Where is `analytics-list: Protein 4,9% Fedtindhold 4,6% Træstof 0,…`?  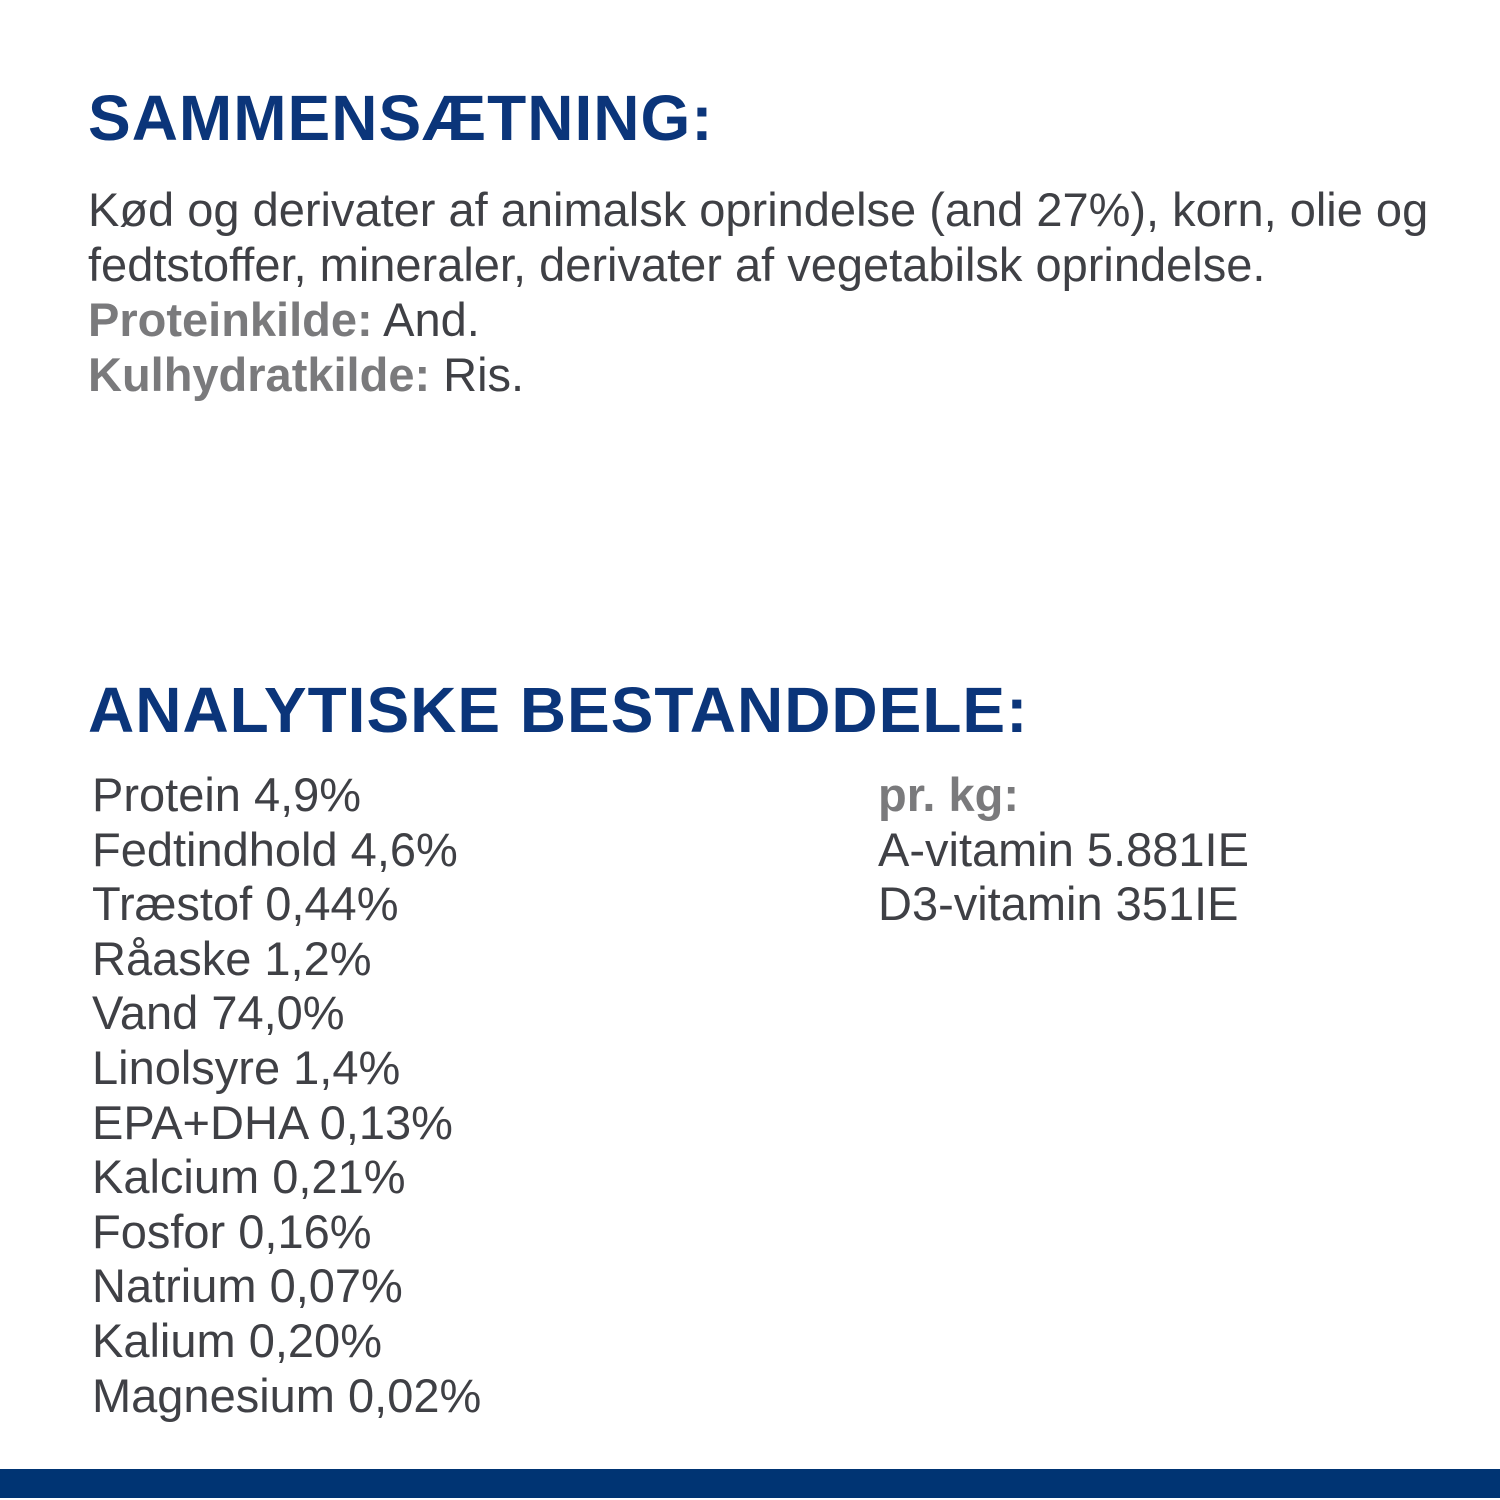
analytics-list: Protein 4,9% Fedtindhold 4,6% Træstof 0,… is located at coordinates (286, 1095).